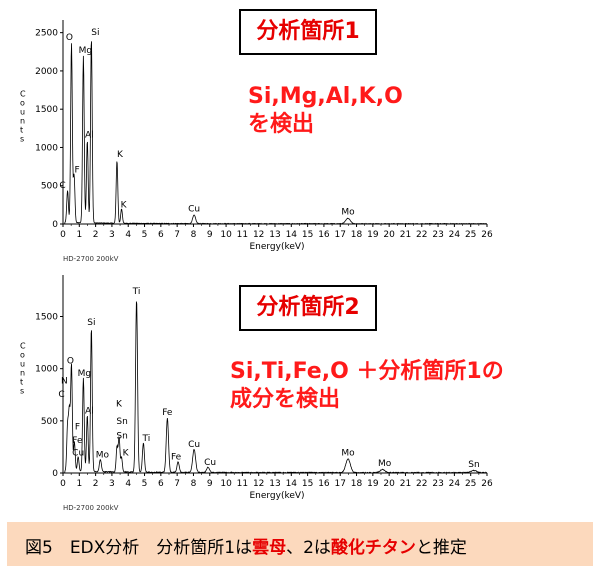  What do you see at coordinates (258, 235) in the screenshot?
I see `x-tick-label: 12` at bounding box center [258, 235].